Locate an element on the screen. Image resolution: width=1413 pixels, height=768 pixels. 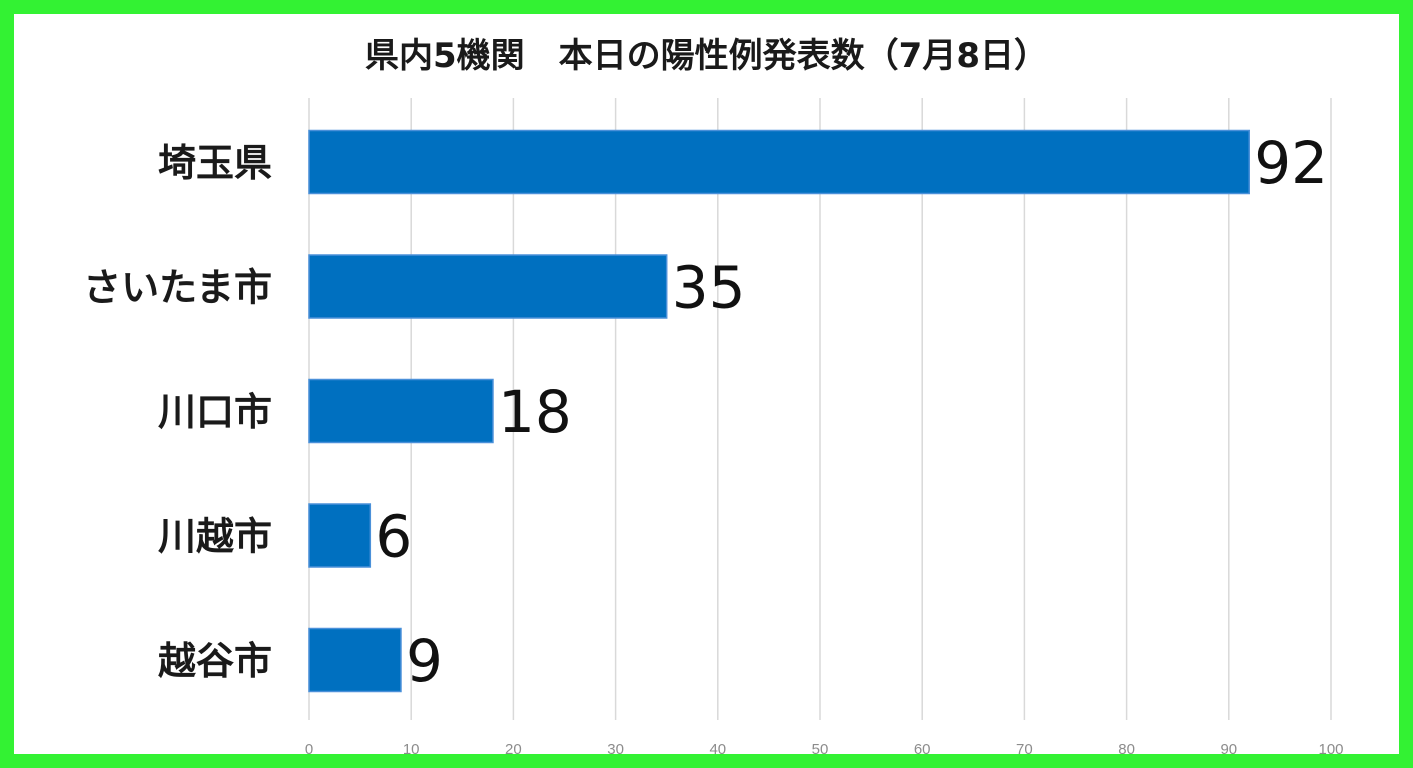
x-tick-label: 20 is located at coordinates (513, 749).